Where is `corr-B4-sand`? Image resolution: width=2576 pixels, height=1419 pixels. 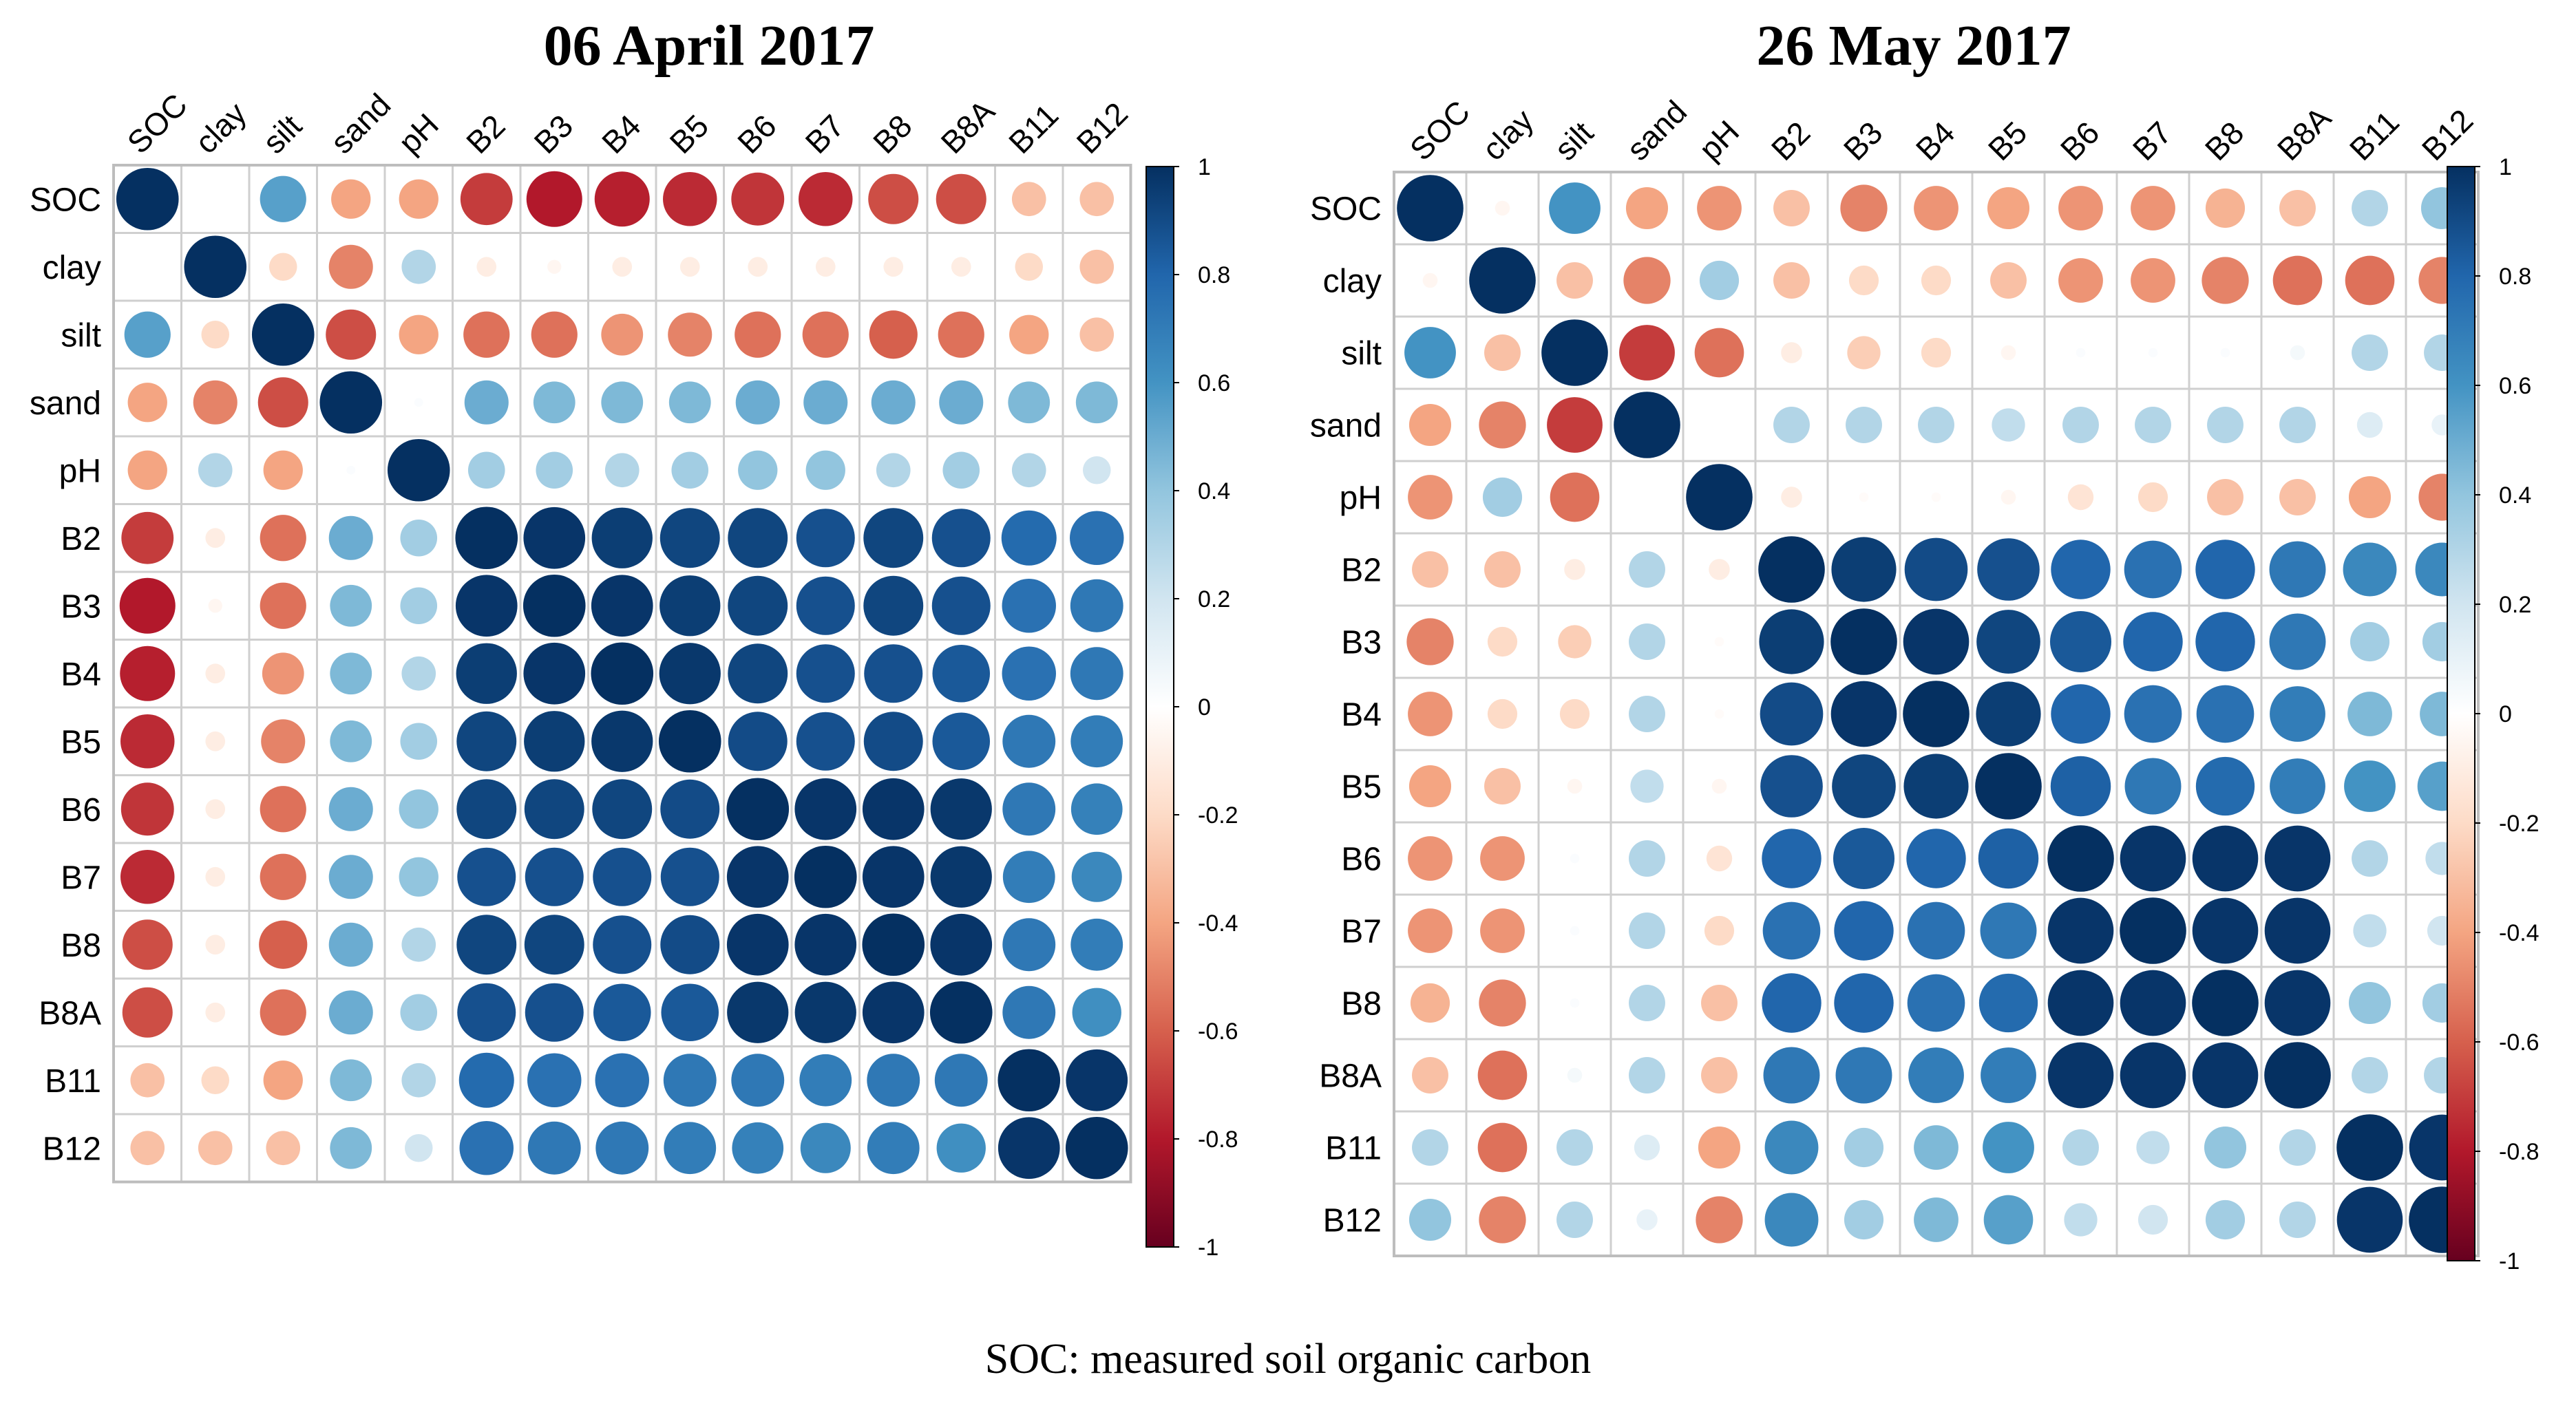
corr-B4-sand is located at coordinates (1647, 714).